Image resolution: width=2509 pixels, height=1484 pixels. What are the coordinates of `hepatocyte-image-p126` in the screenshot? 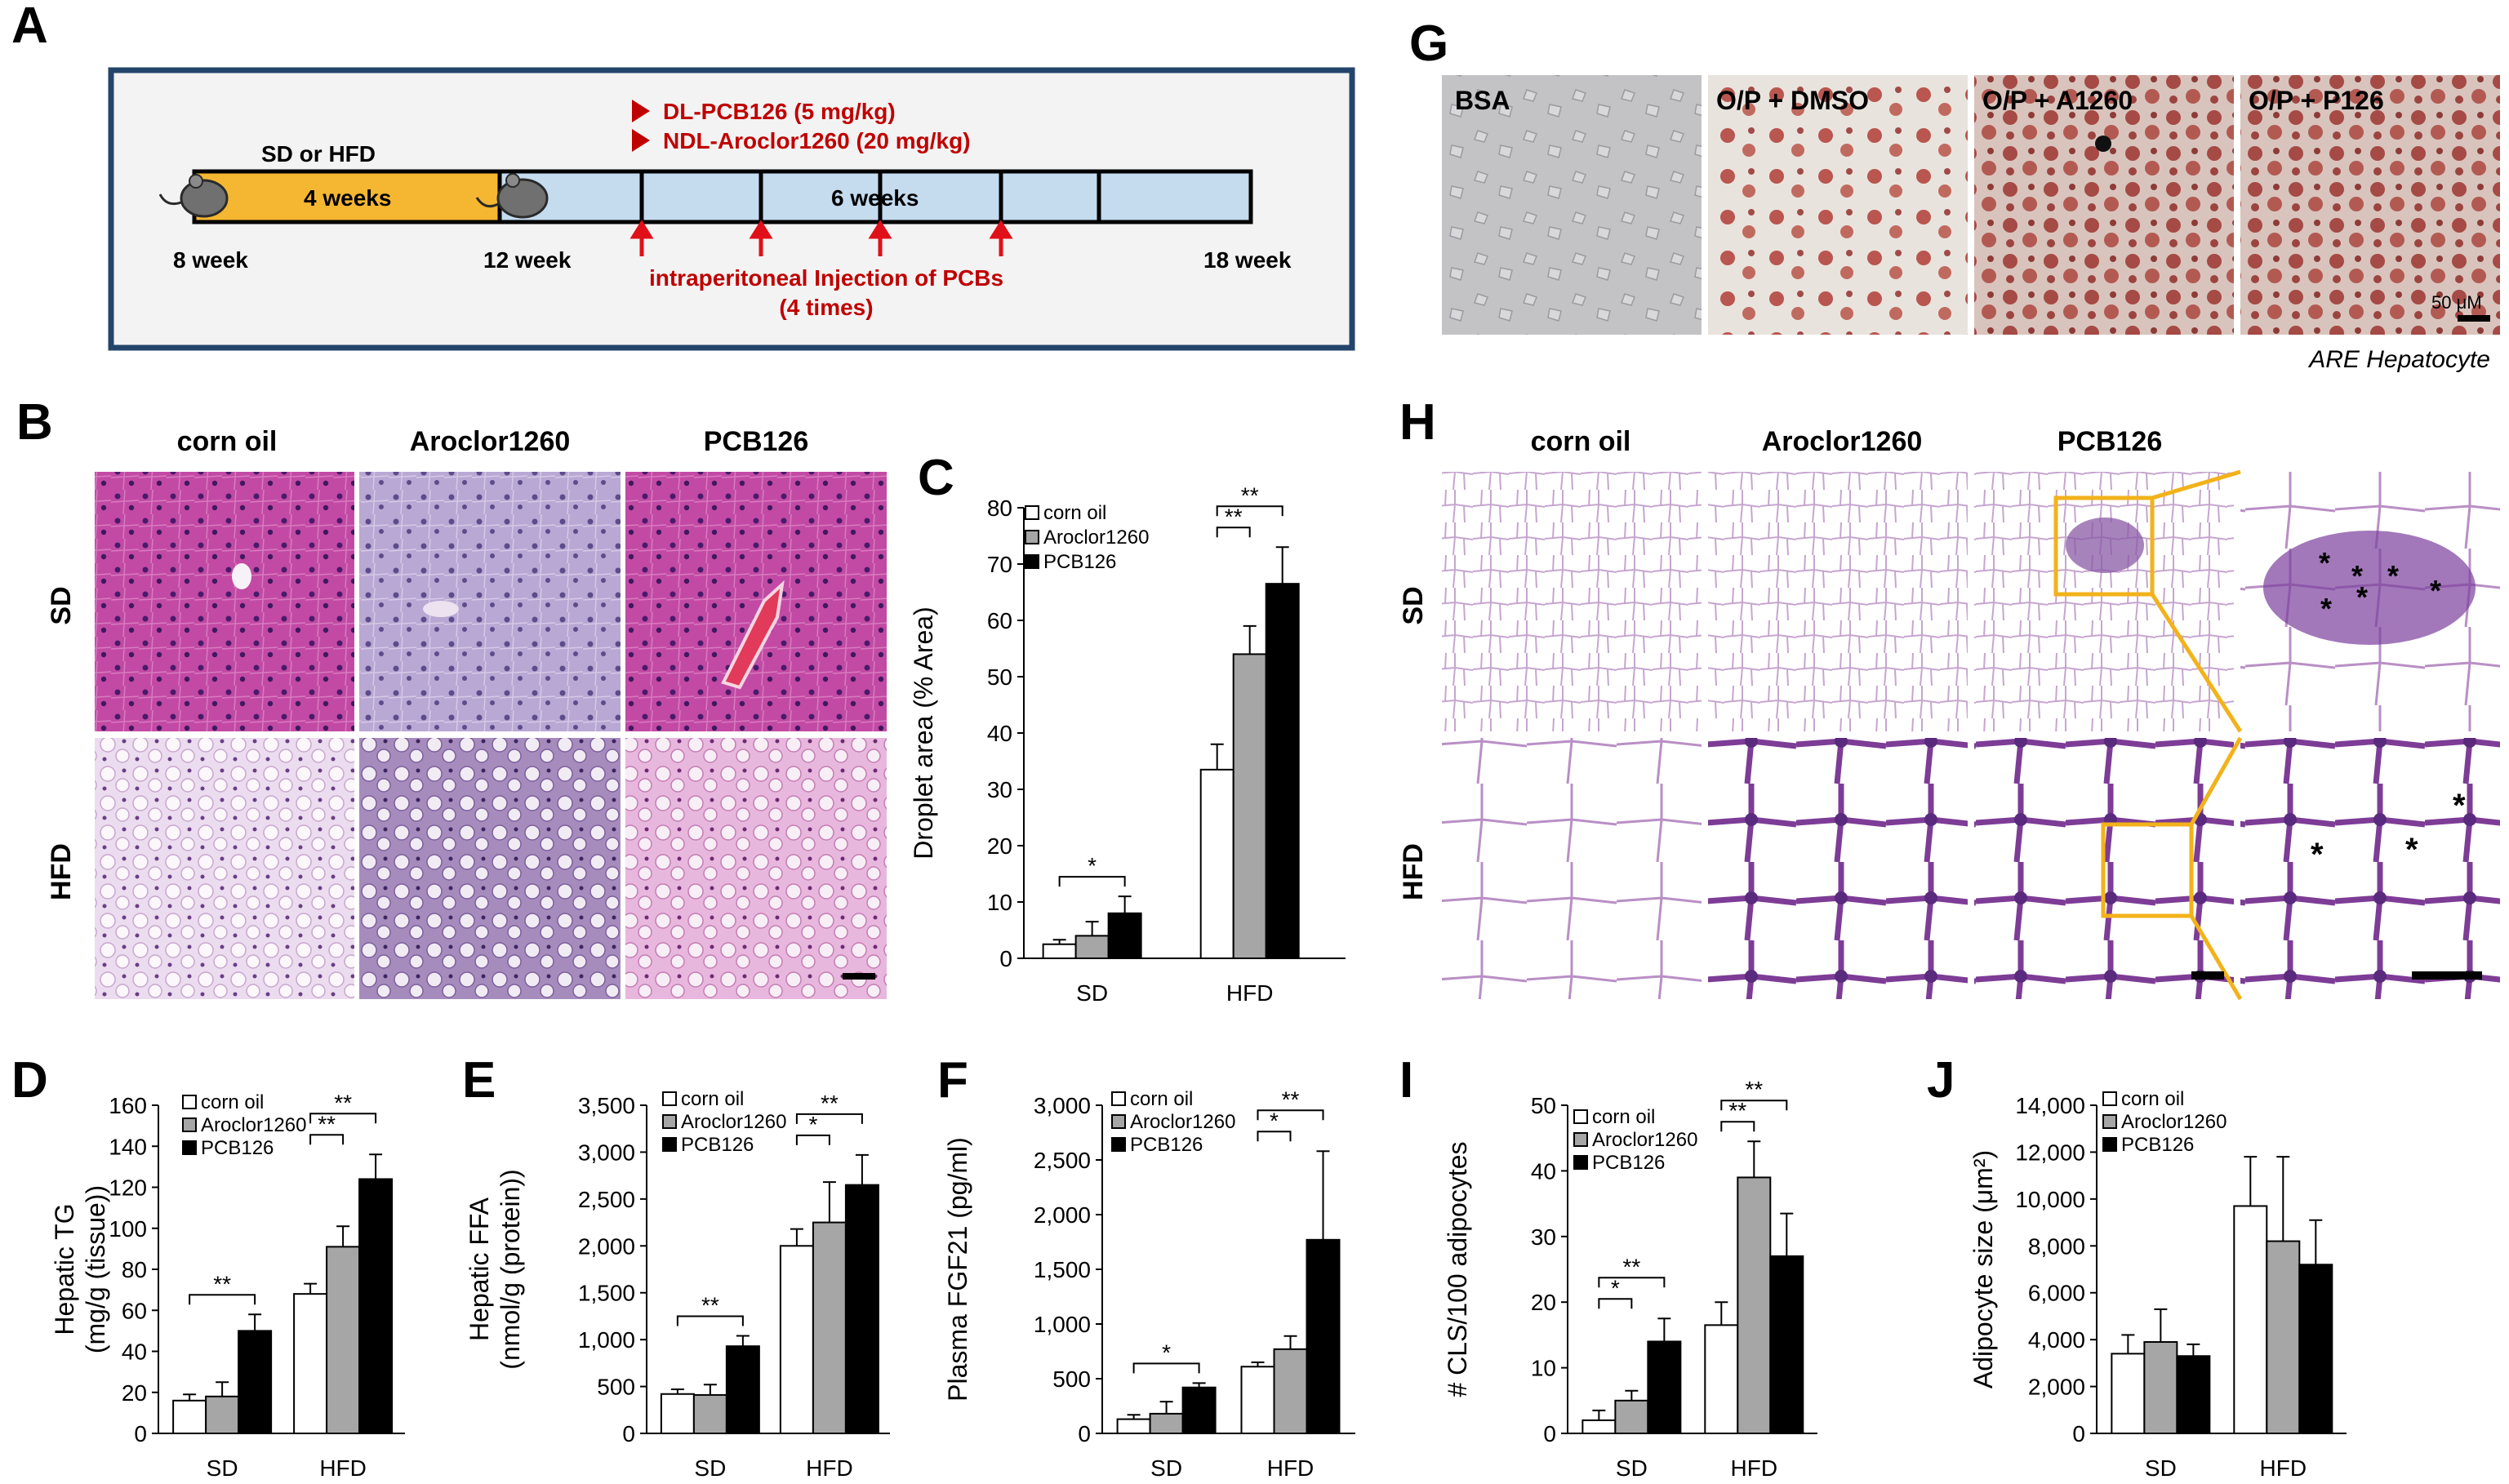 It's located at (2370, 205).